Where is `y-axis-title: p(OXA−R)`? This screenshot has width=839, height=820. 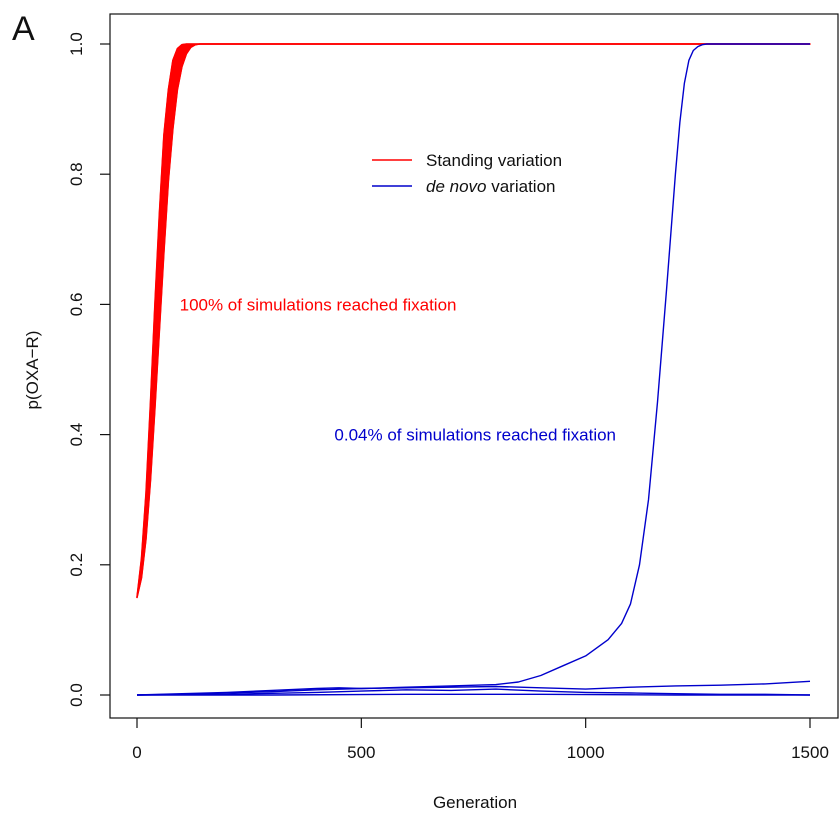 y-axis-title: p(OXA−R) is located at coordinates (32, 370).